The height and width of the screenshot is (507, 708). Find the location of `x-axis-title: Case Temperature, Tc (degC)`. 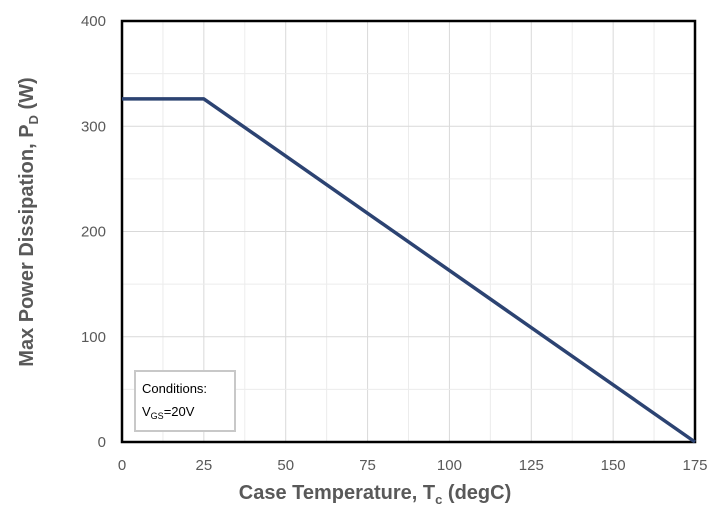

x-axis-title: Case Temperature, Tc (degC) is located at coordinates (375, 494).